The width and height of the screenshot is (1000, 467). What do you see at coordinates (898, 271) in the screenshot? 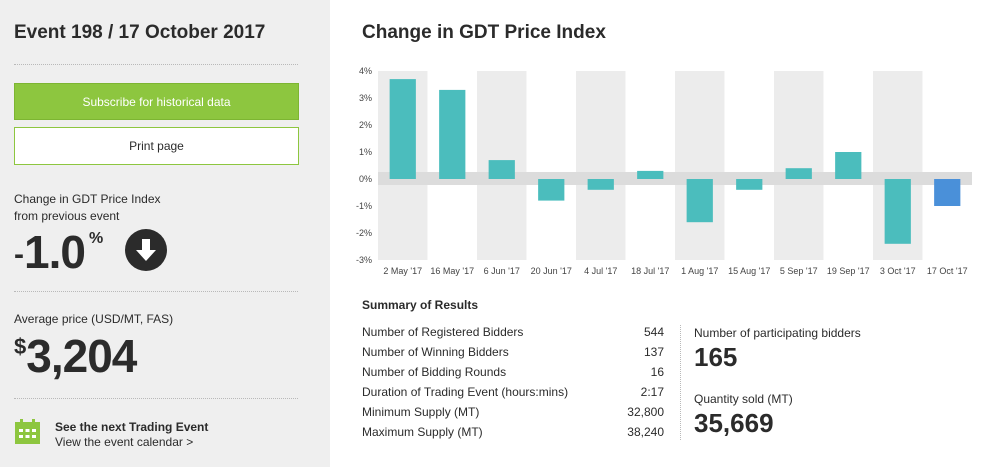
I see `x-tick-label: 3 Oct '17` at bounding box center [898, 271].